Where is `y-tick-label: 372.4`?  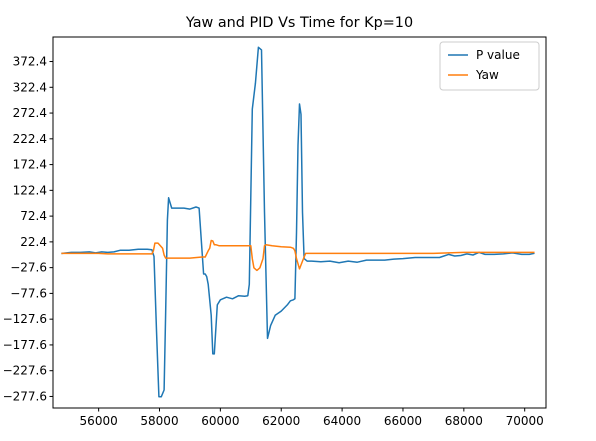 y-tick-label: 372.4 is located at coordinates (30, 62).